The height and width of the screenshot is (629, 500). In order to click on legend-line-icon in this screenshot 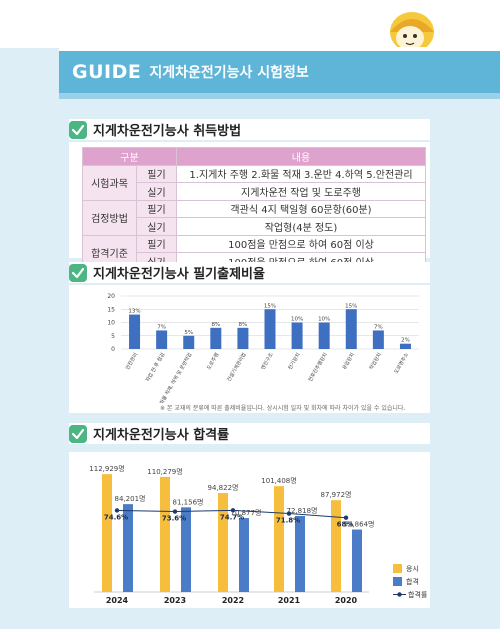, I will do `click(399, 594)`.